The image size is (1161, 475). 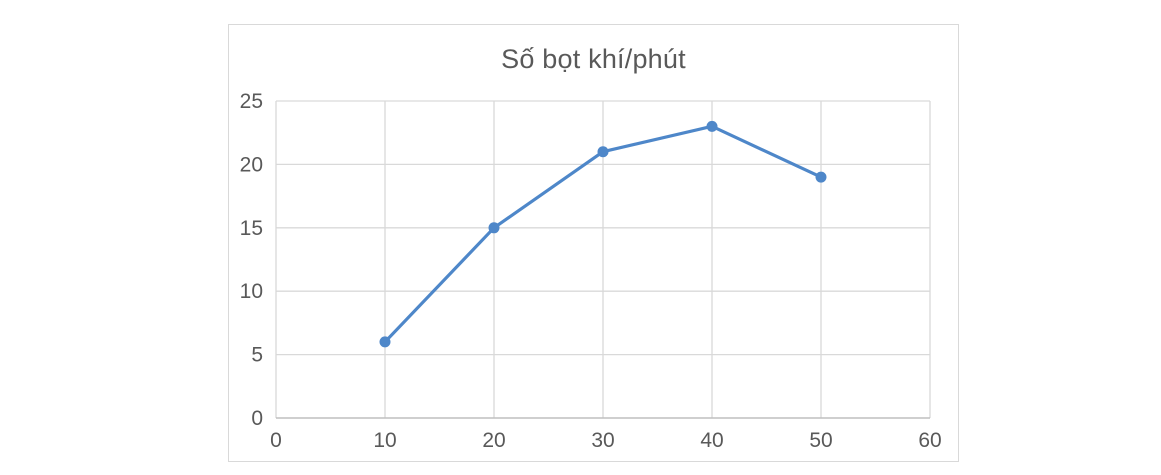 I want to click on x-tick-label-40: 40, so click(x=711, y=440).